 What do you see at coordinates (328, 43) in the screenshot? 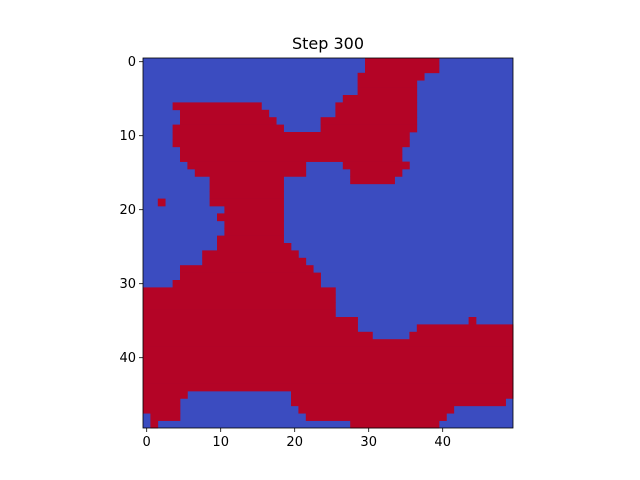
I see `chart-title: Step 300` at bounding box center [328, 43].